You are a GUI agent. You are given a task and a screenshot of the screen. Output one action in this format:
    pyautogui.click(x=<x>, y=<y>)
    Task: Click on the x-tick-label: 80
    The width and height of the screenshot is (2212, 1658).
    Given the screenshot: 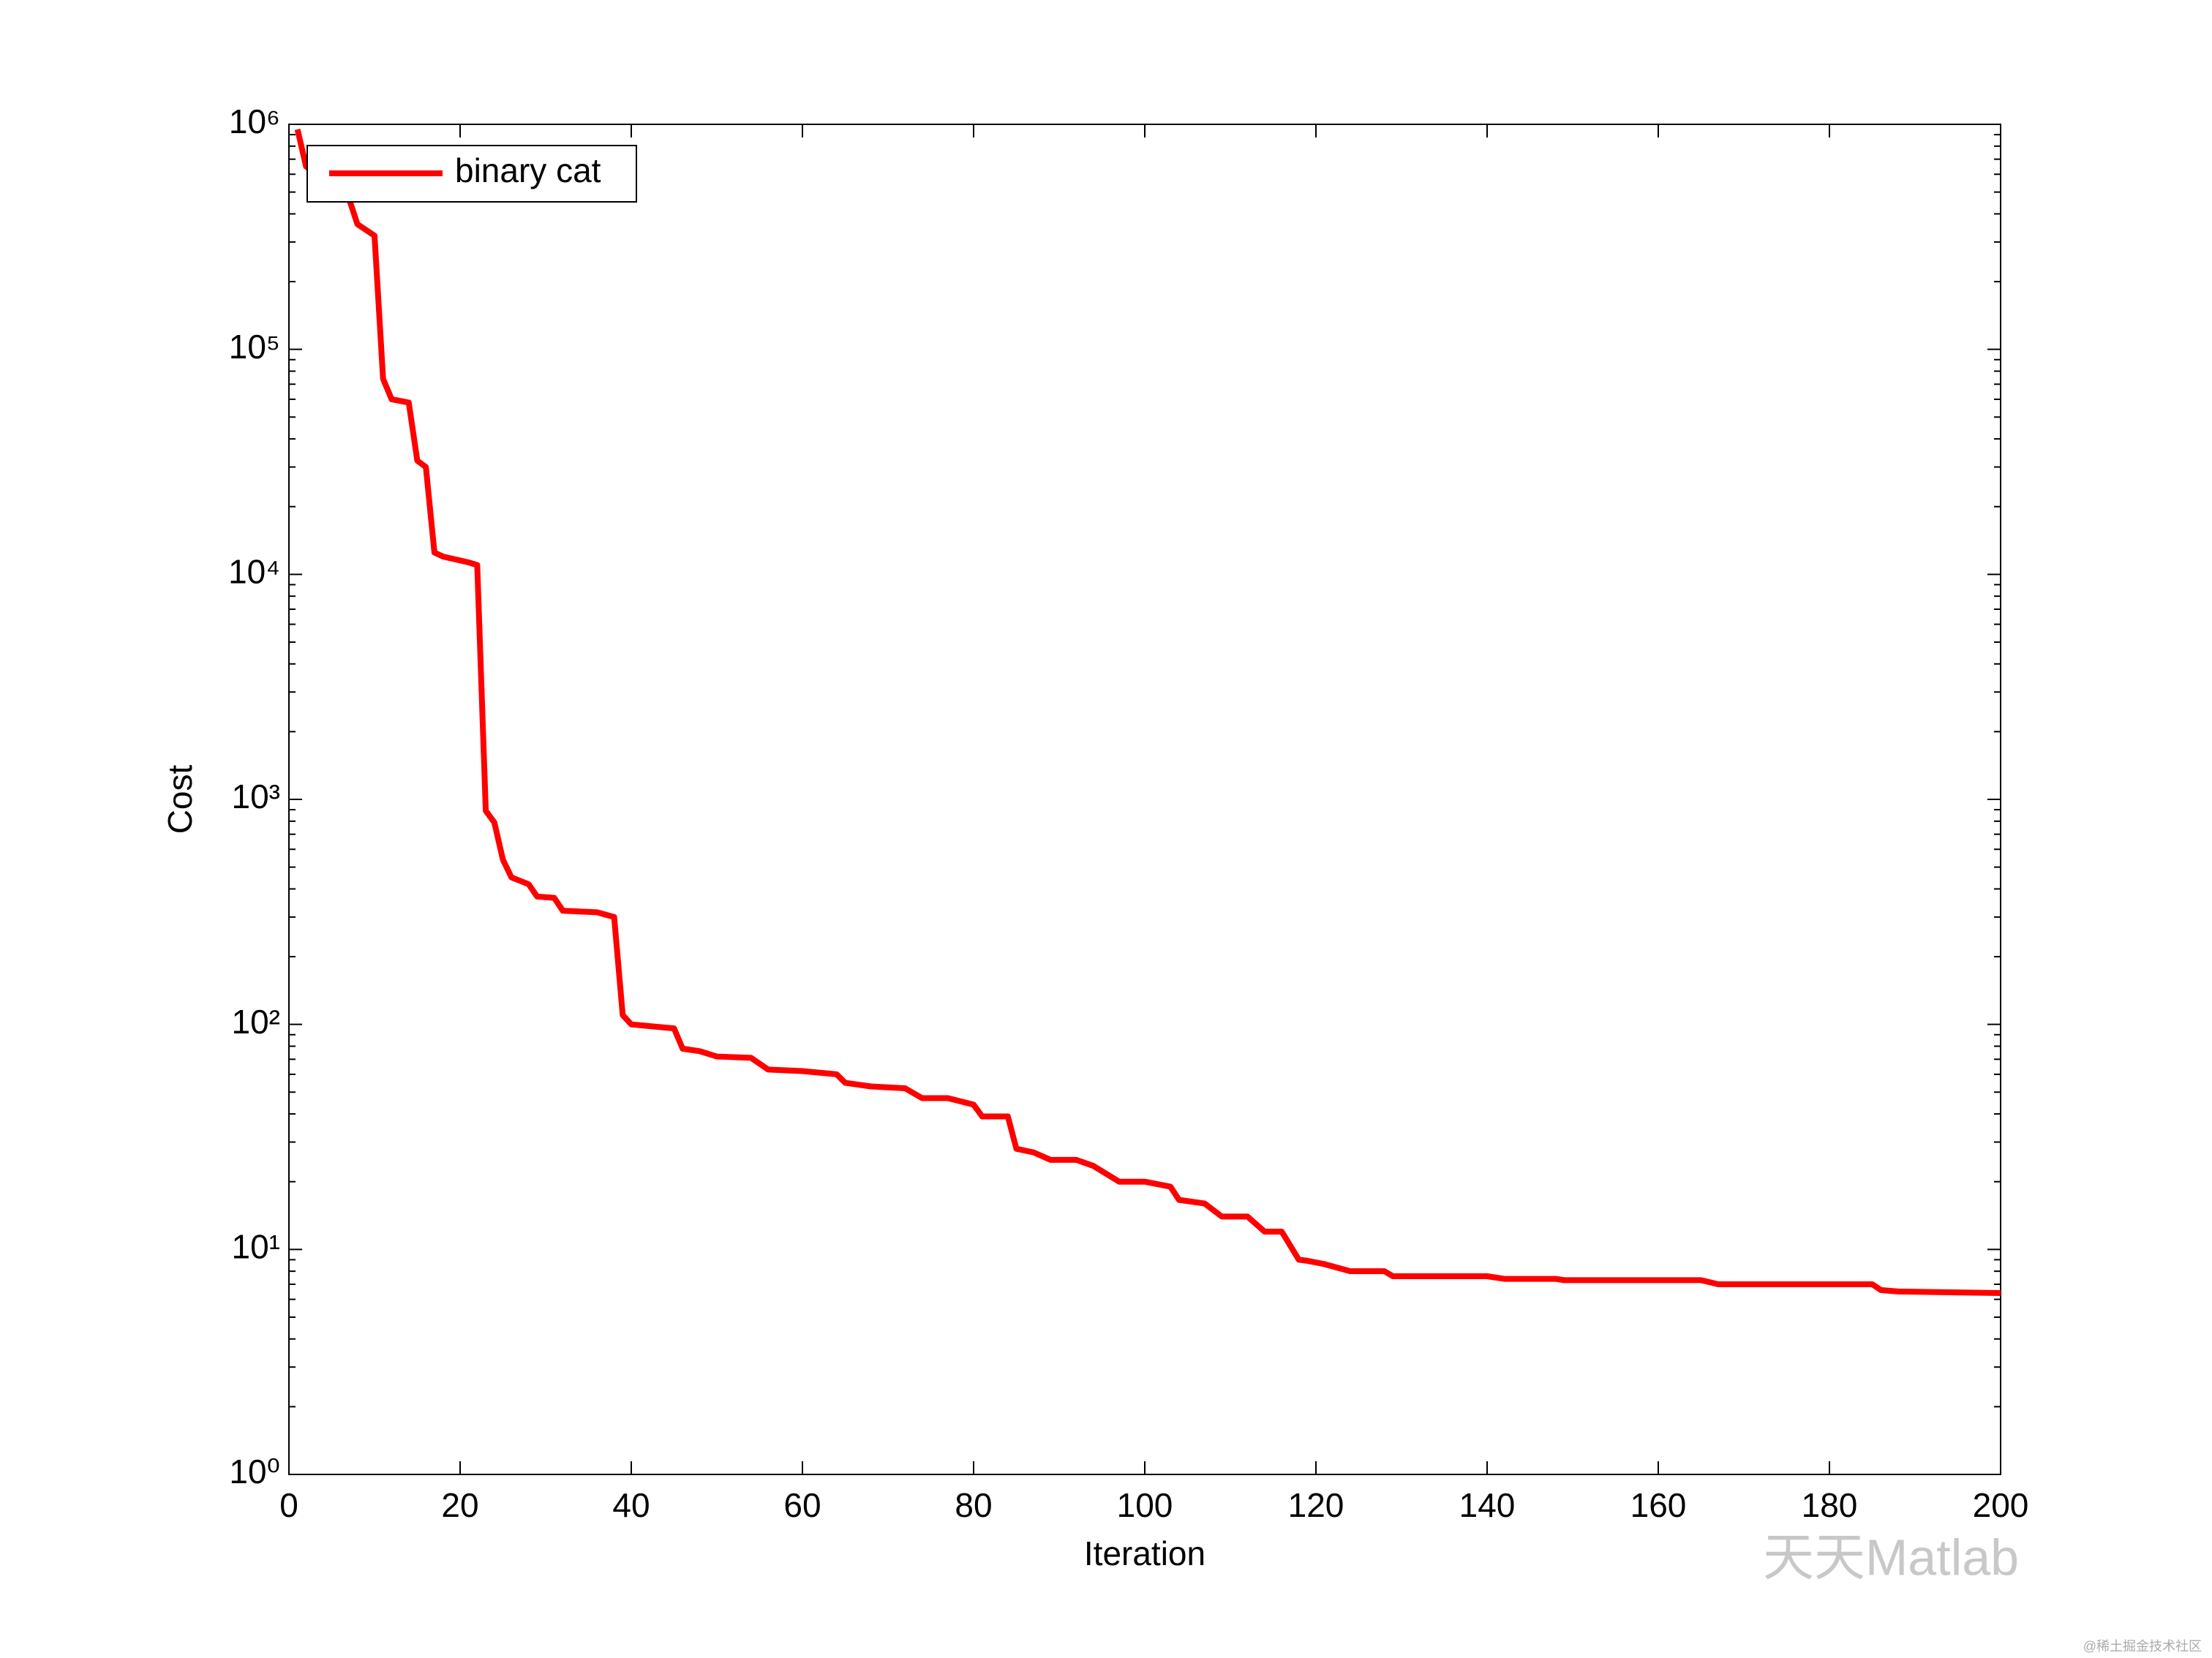 What is the action you would take?
    pyautogui.click(x=974, y=1505)
    